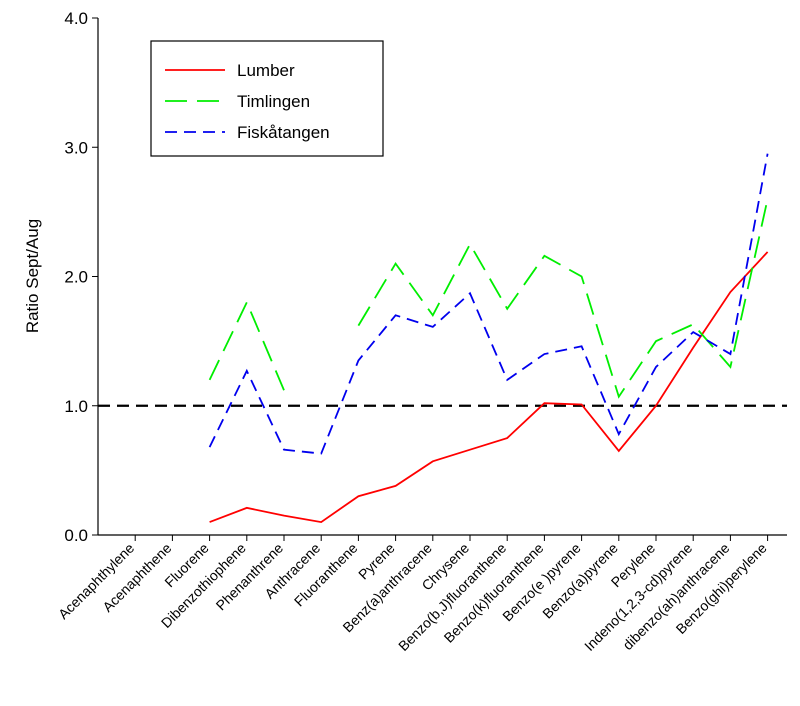 The width and height of the screenshot is (800, 706). I want to click on legend-box, so click(267, 98).